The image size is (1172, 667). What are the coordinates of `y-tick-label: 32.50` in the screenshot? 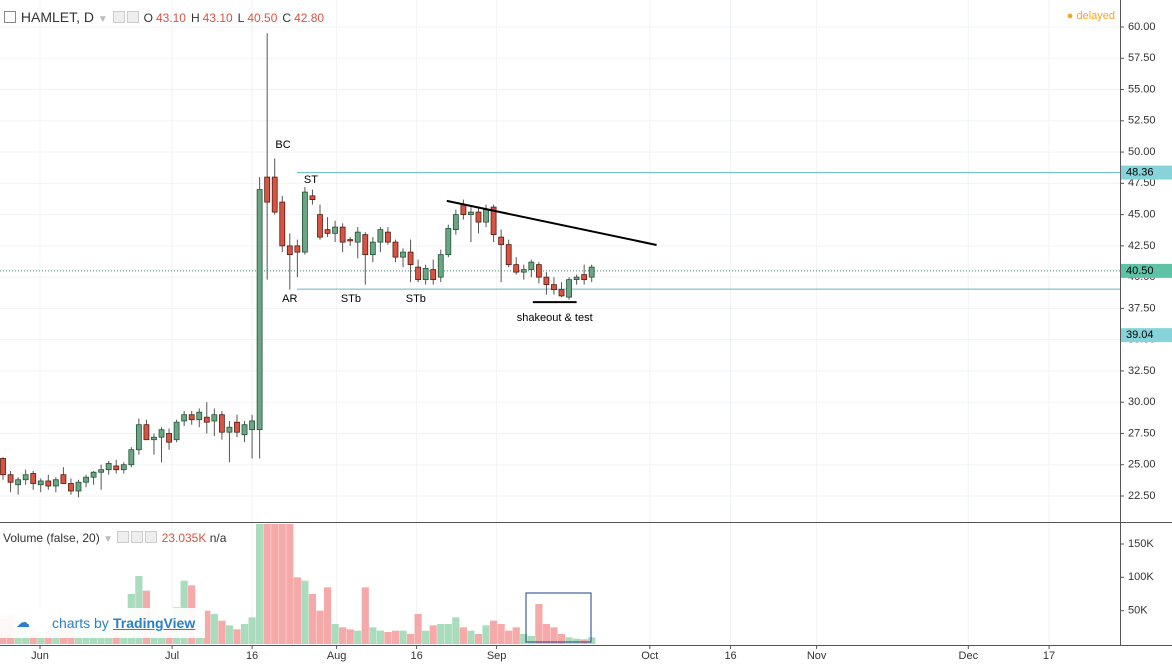 It's located at (1142, 371).